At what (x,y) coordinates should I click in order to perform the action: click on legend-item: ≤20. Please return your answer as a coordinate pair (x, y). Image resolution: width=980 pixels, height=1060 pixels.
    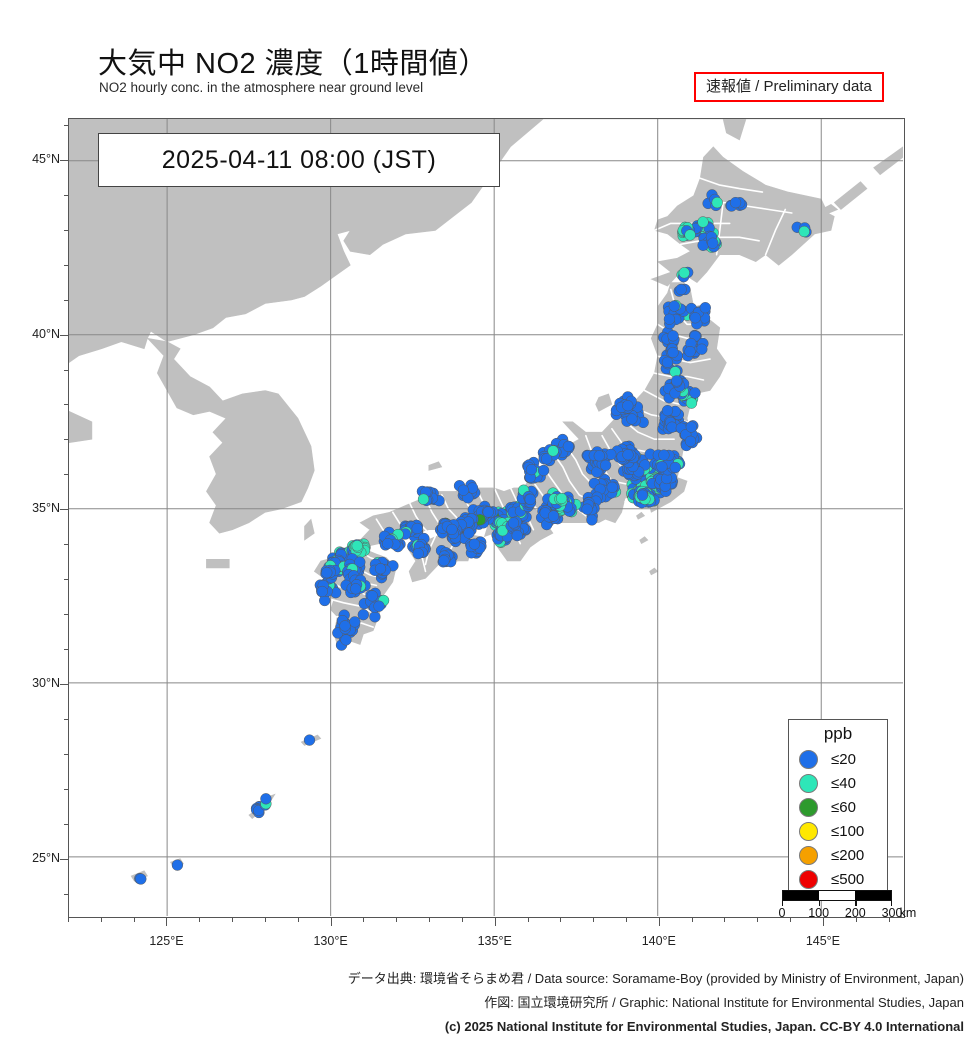
    Looking at the image, I should click on (838, 759).